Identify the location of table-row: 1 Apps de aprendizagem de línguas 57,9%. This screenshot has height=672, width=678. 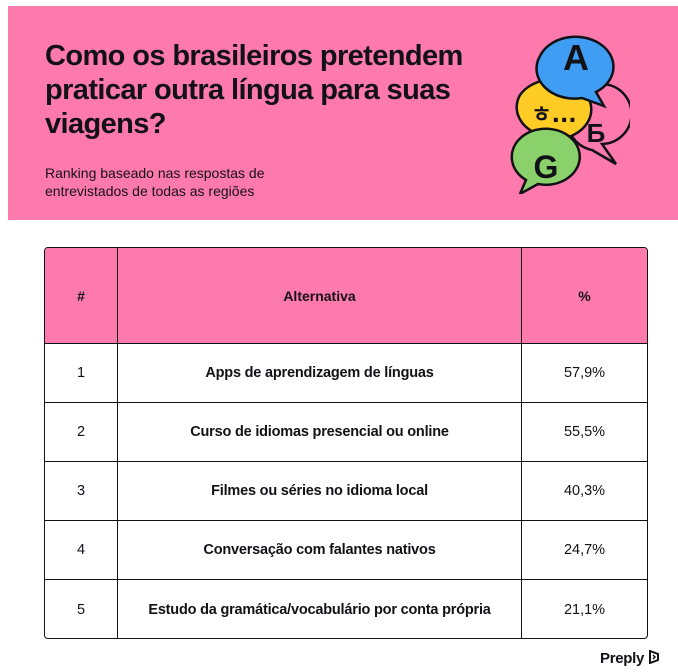
(346, 372).